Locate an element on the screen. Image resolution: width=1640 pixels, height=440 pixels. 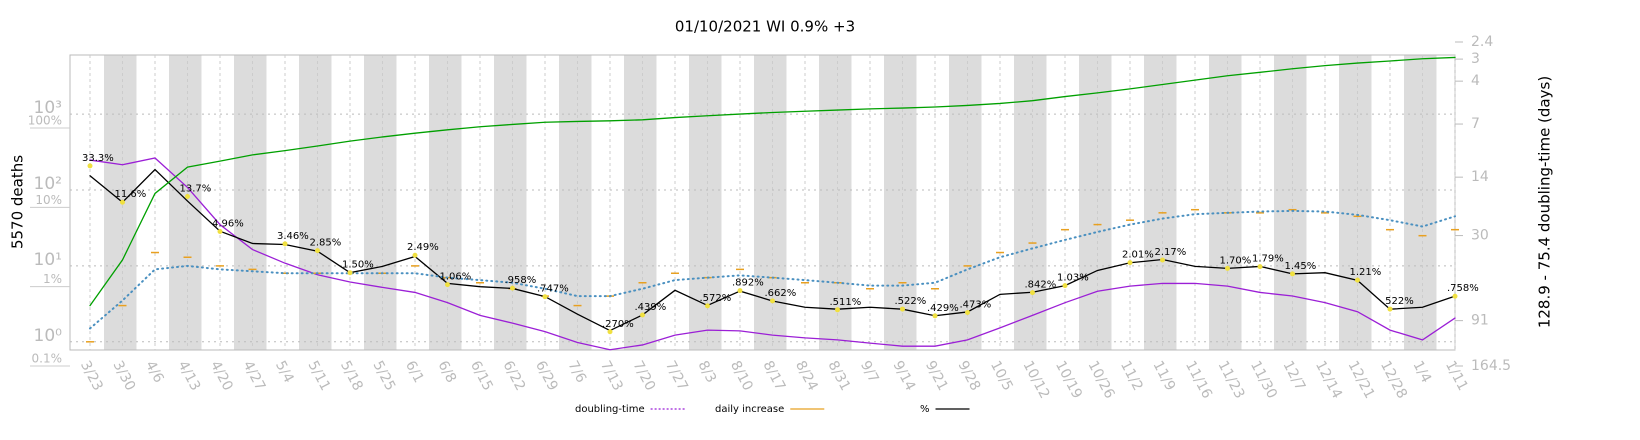
x-tick-label: 12/14 is located at coordinates (1328, 379).